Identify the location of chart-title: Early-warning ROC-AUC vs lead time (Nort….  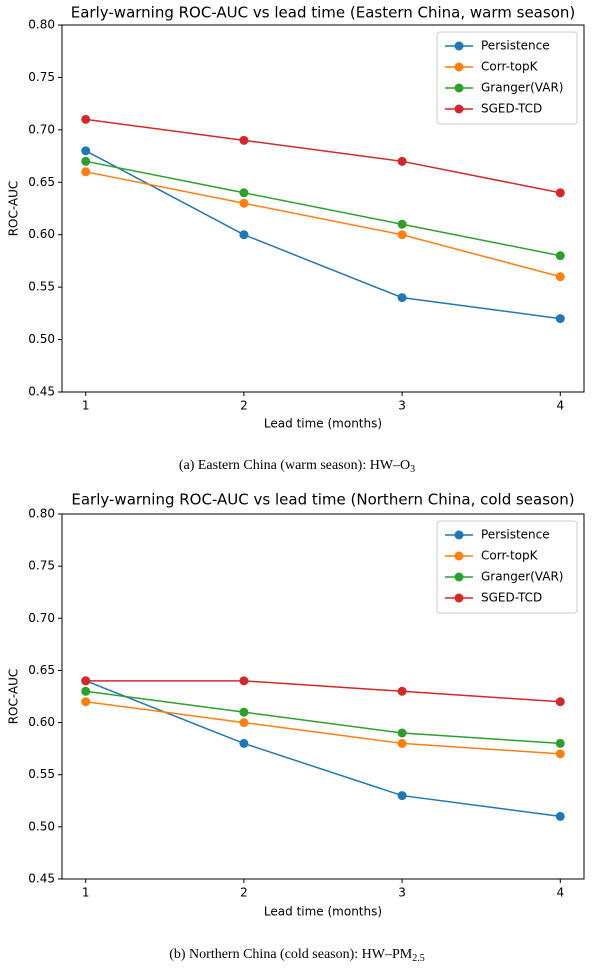
(322, 500).